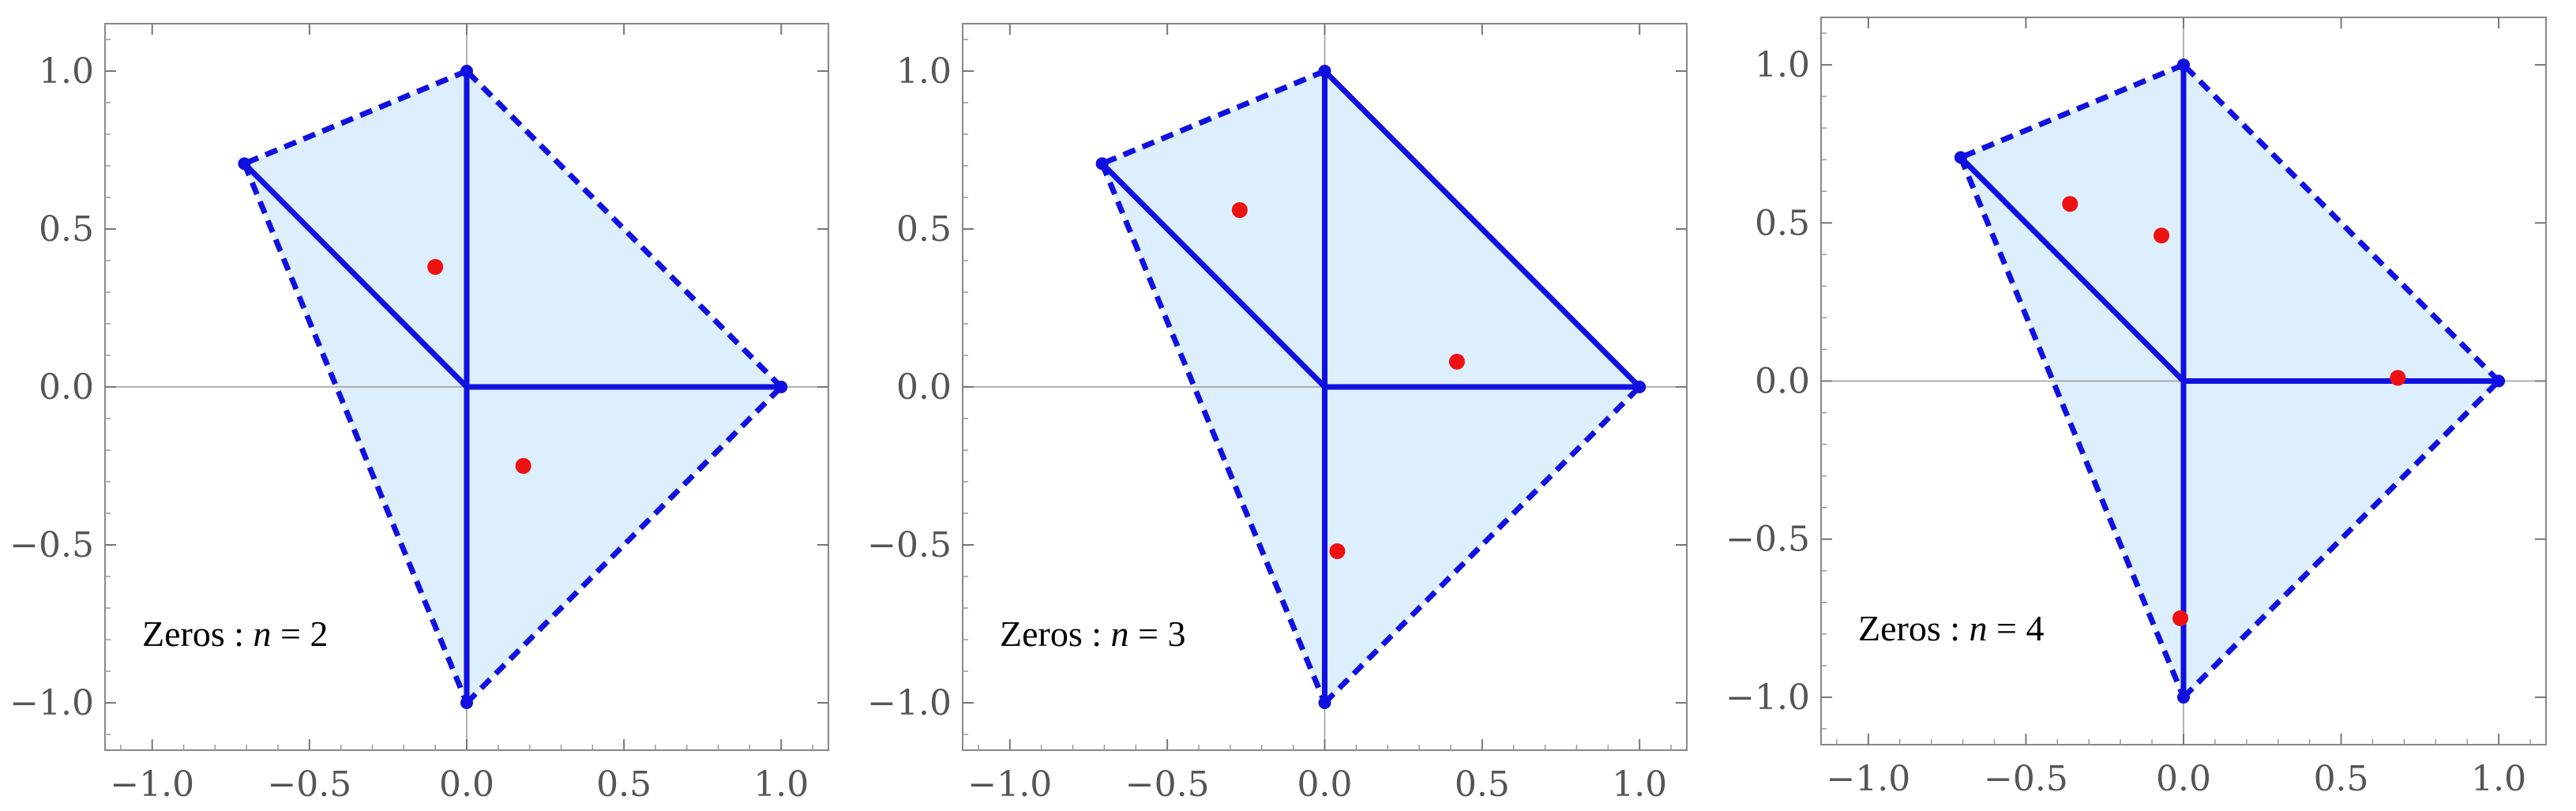 The height and width of the screenshot is (811, 2576). What do you see at coordinates (1157, 634) in the screenshot?
I see `annotation-value: = 3` at bounding box center [1157, 634].